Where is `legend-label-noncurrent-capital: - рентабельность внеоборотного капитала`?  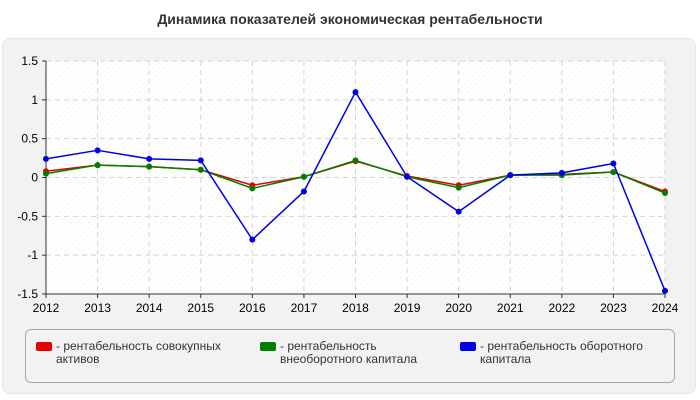 legend-label-noncurrent-capital: - рентабельность внеоборотного капитала is located at coordinates (348, 352).